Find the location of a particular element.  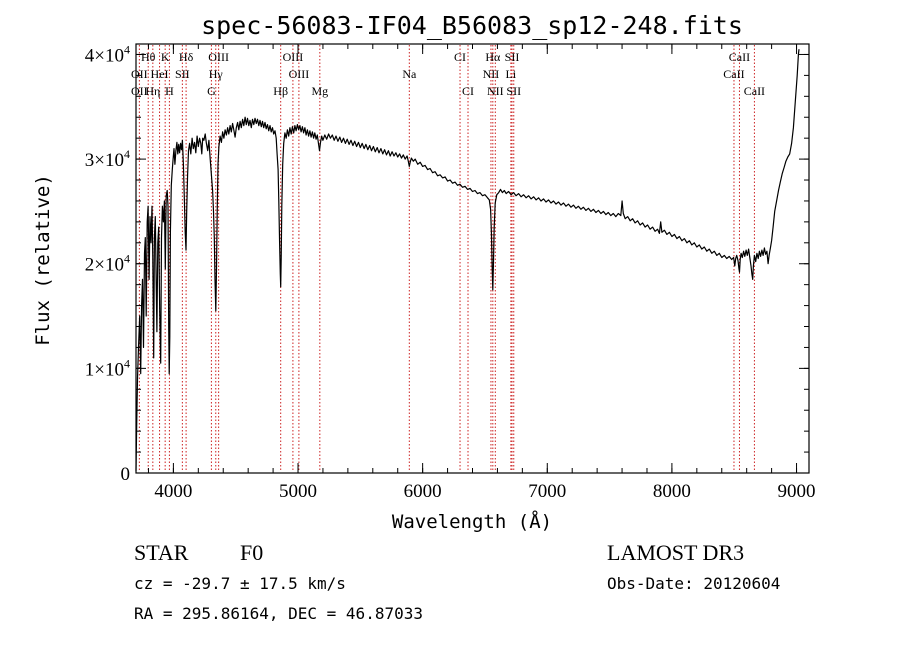

y-axis-label: Flux (relative) is located at coordinates (43, 260).